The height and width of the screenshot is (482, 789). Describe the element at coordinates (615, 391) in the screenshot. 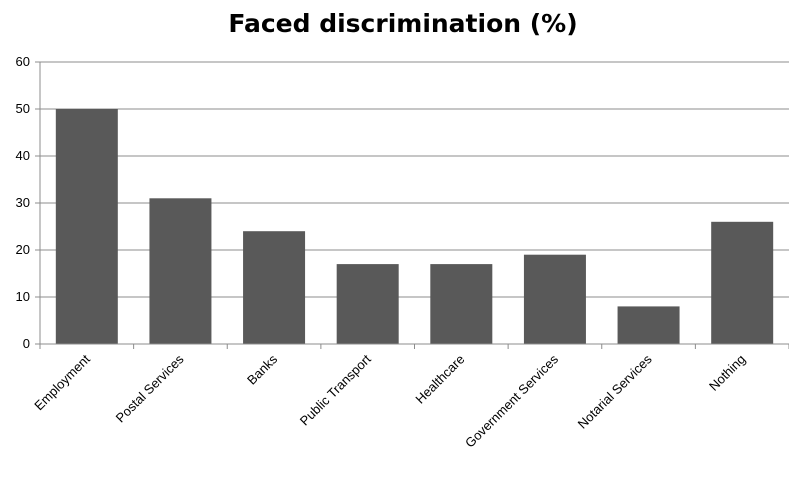

I see `x-tick-label: Notarial Services` at that location.